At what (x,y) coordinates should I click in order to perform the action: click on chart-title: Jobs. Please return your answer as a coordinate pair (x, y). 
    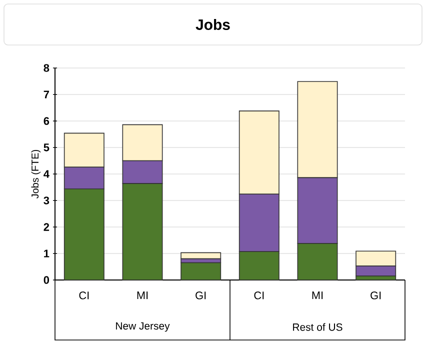
    Looking at the image, I should click on (213, 24).